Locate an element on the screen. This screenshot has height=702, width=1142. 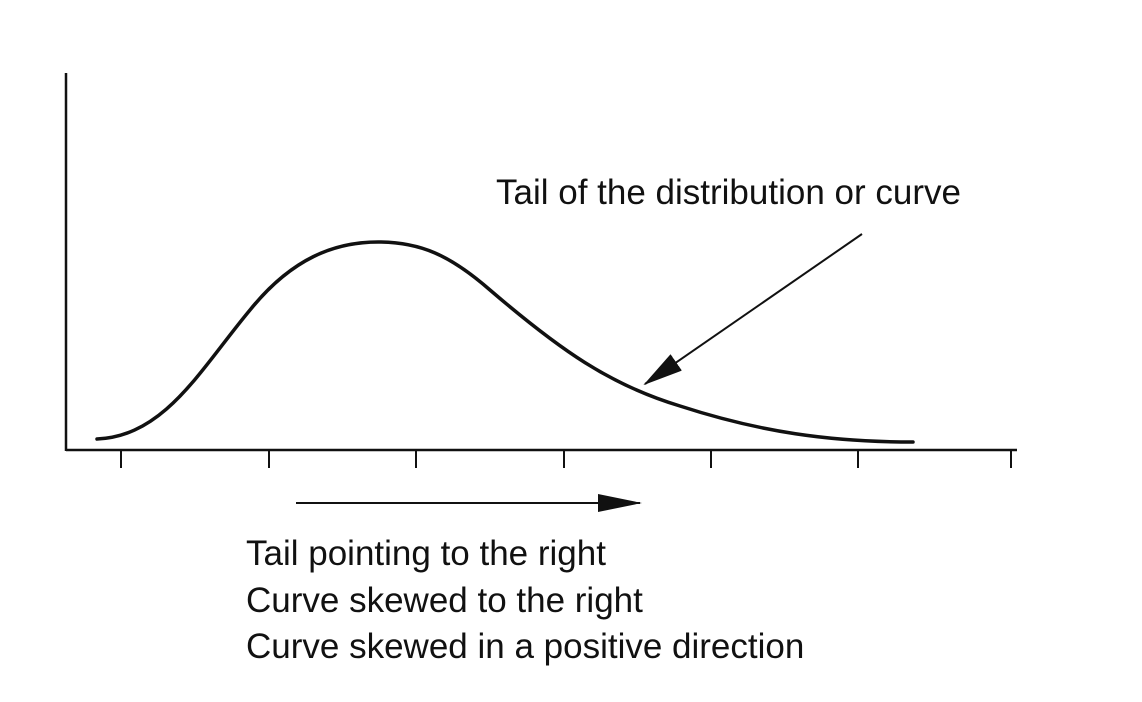
caption-line: Curve skewed to the right is located at coordinates (444, 600).